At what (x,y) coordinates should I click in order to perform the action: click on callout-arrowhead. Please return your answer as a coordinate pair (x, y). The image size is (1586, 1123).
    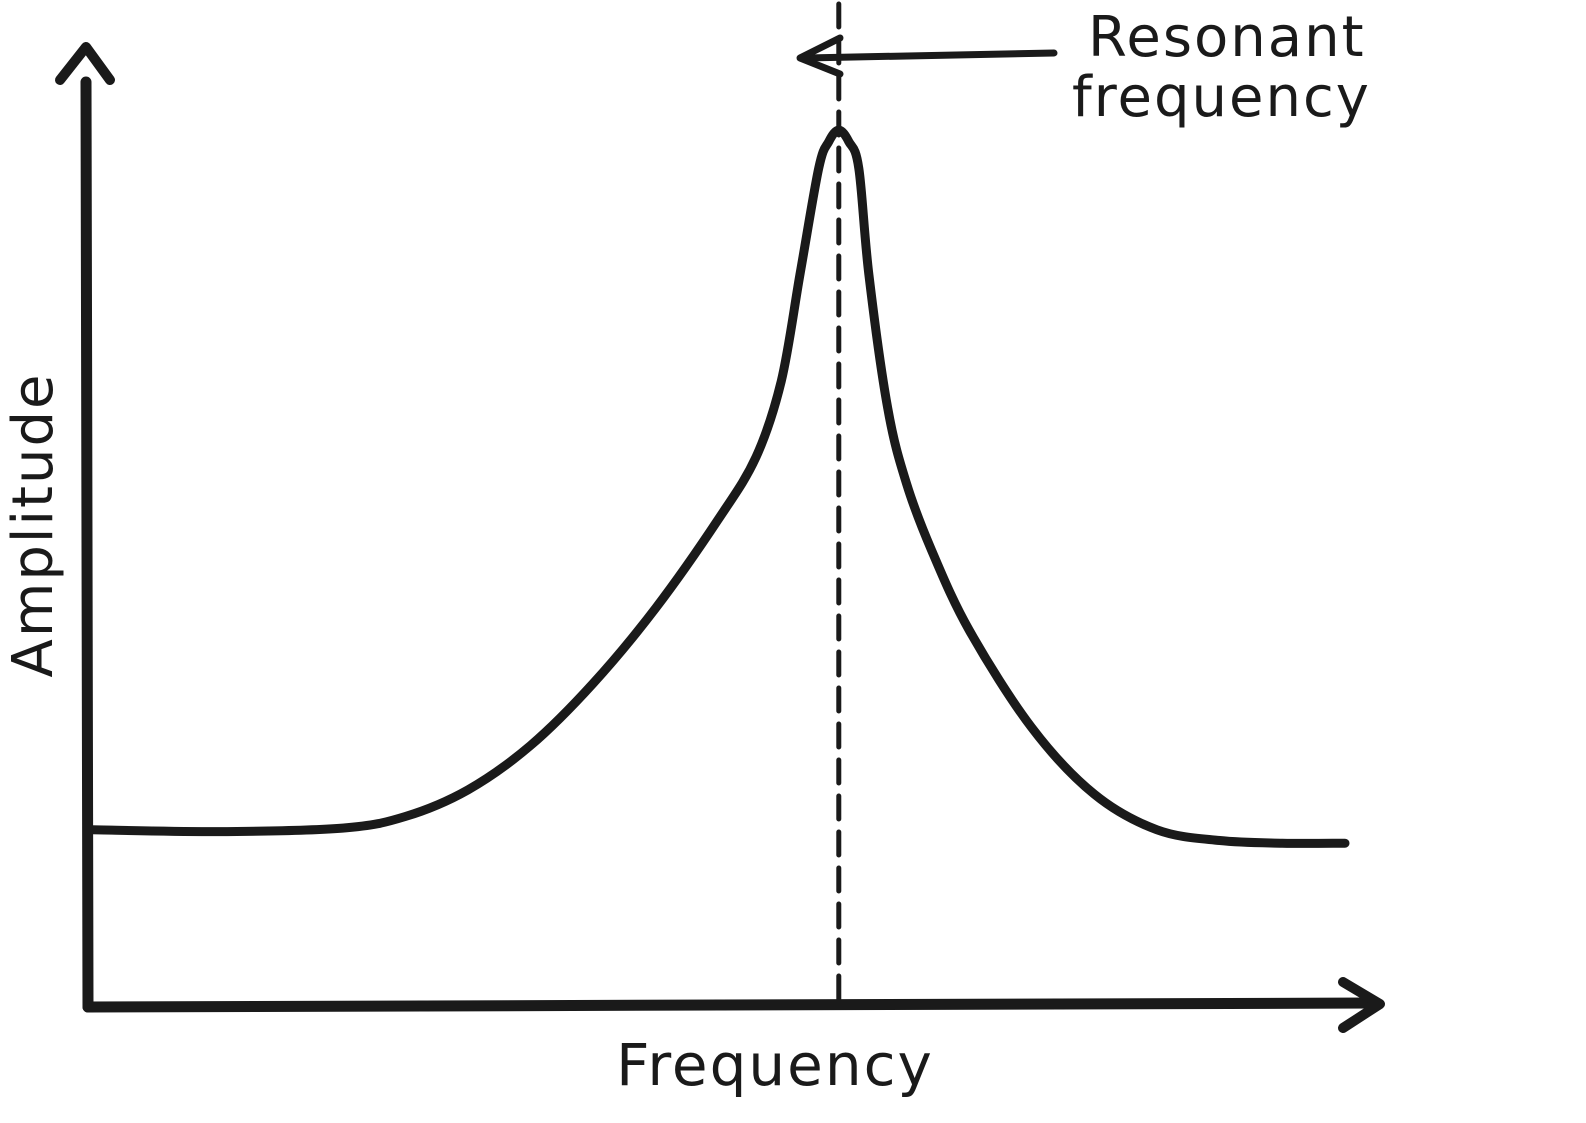
    Looking at the image, I should click on (820, 56).